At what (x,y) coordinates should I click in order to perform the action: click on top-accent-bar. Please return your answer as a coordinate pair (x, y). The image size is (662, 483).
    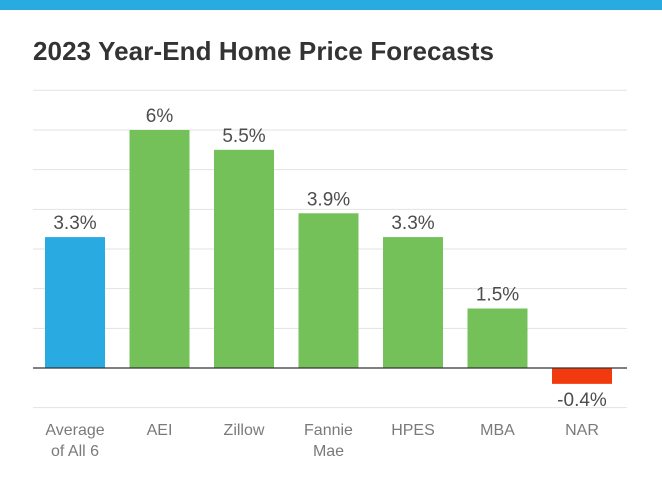
    Looking at the image, I should click on (331, 5).